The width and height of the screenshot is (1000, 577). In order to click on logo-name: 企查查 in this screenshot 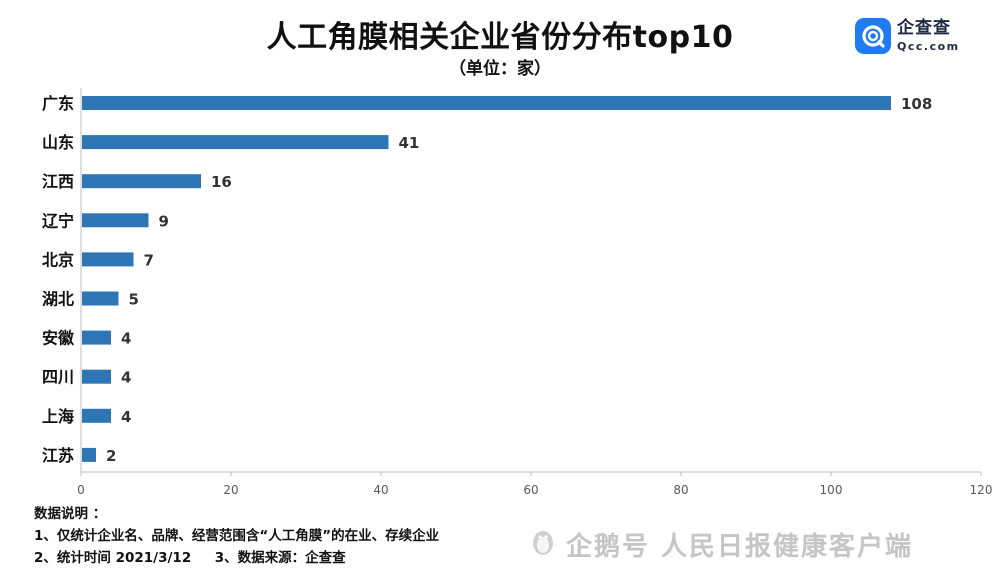, I will do `click(924, 28)`.